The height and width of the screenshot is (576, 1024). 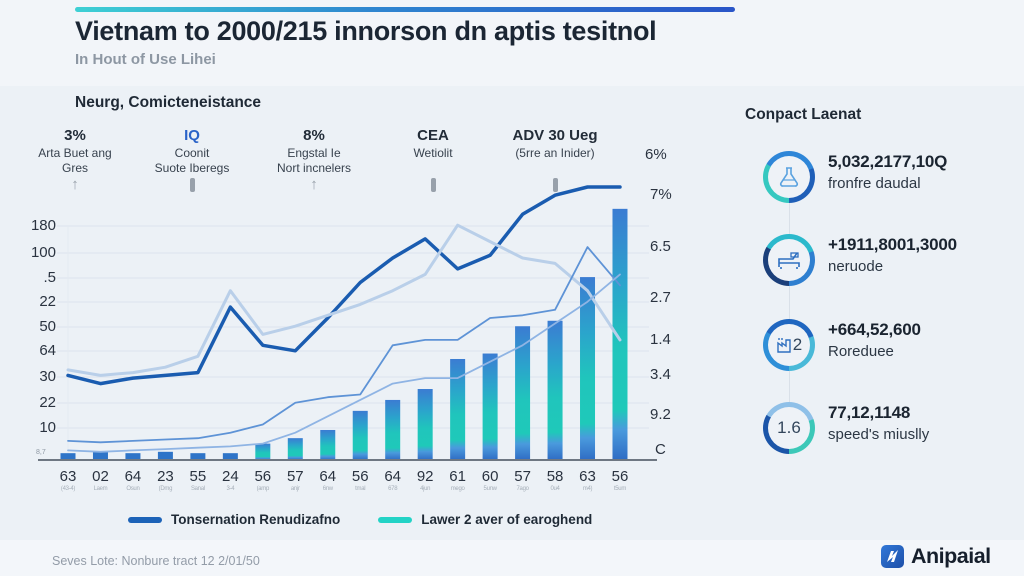 I want to click on stats-connector-line, so click(x=789, y=305).